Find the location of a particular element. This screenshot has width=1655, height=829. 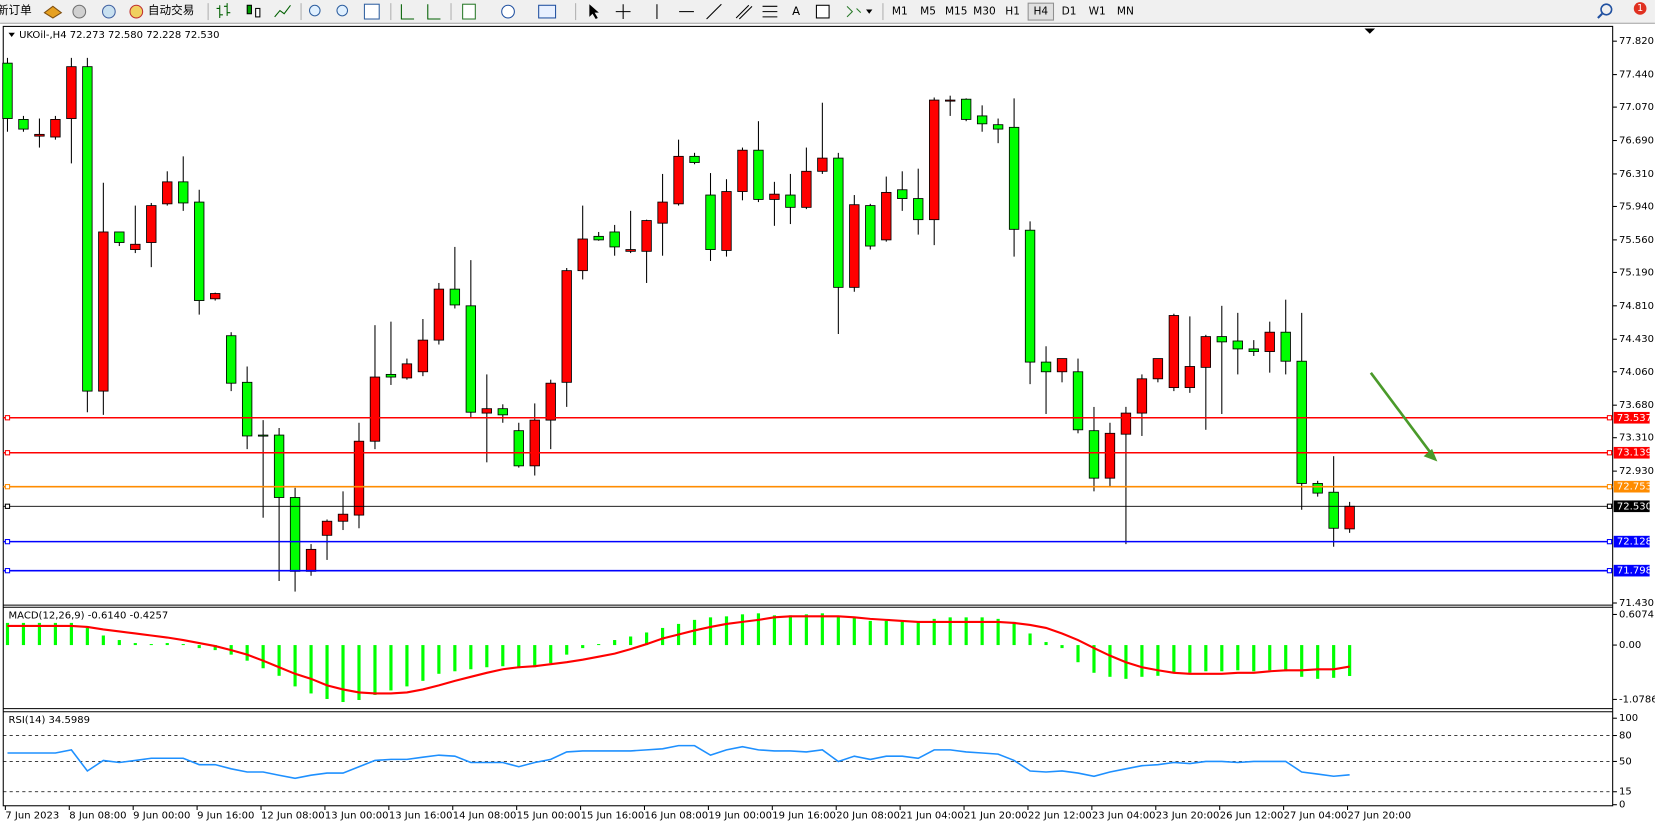

x-tick-label: 12 Jun 08:00 is located at coordinates (293, 815).